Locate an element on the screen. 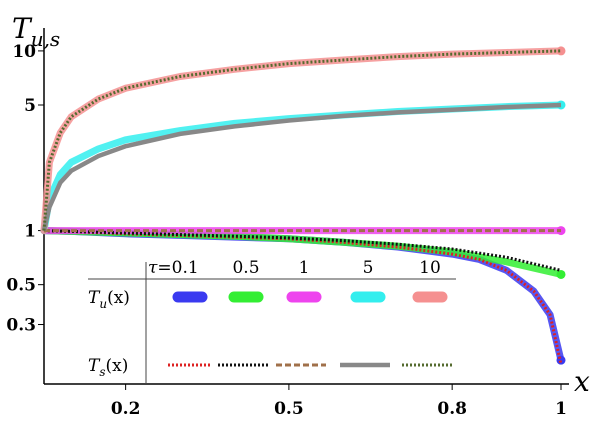 The width and height of the screenshot is (598, 422). y-axis-label: Tu,s is located at coordinates (36, 31).